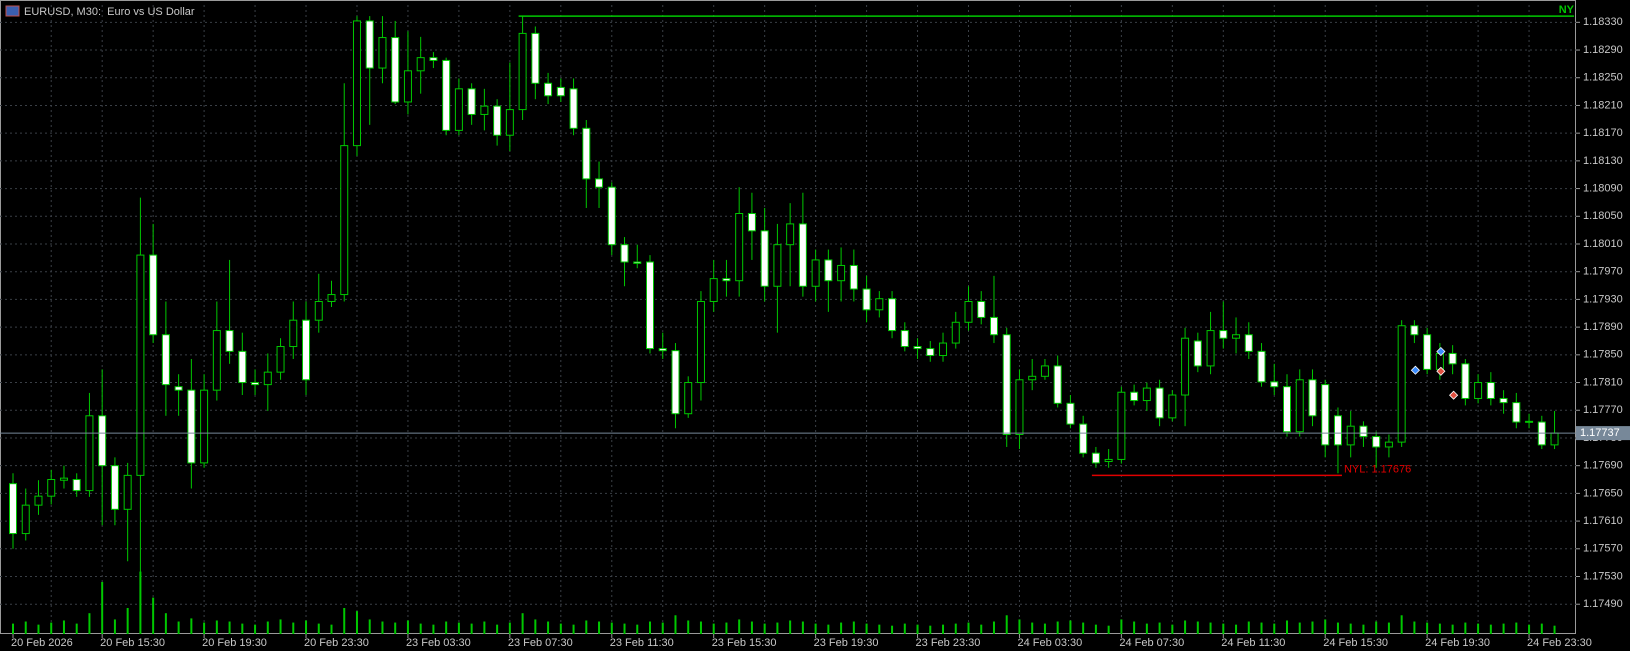 The image size is (1630, 651). I want to click on y-tick-label: 1.17570, so click(1603, 549).